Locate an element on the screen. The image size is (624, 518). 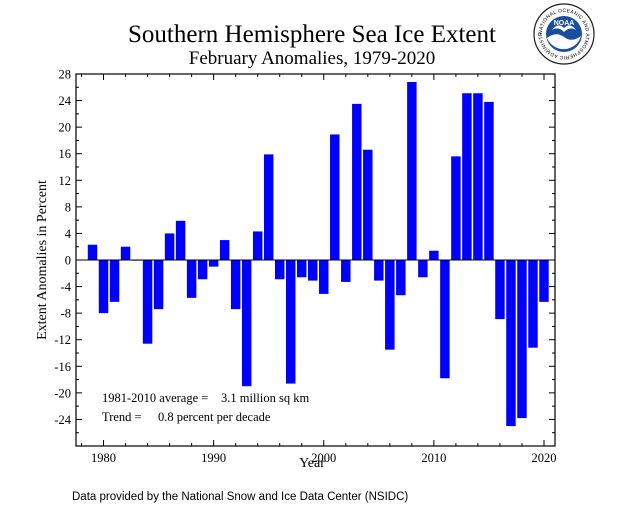
bar-1995 is located at coordinates (268, 207).